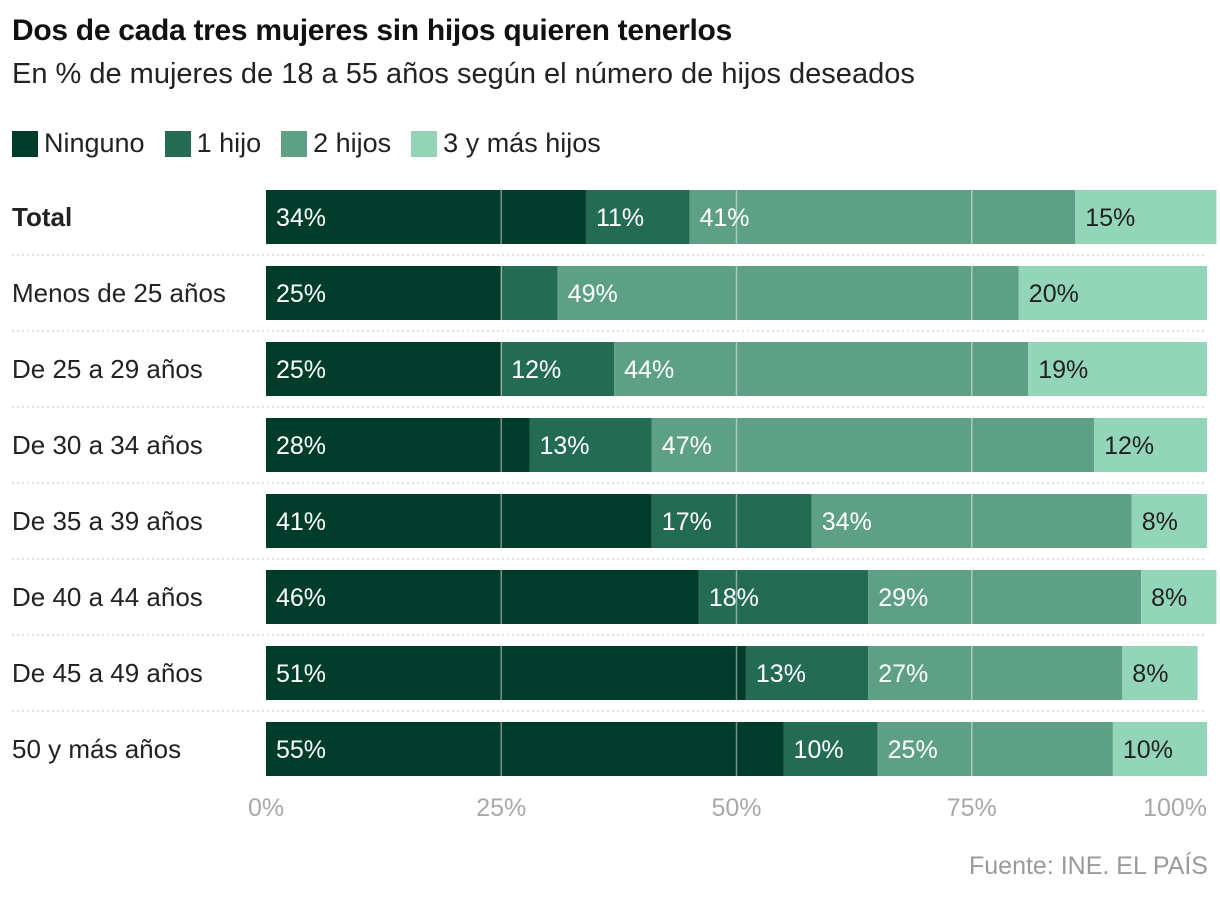  I want to click on x-tick-label: 50%, so click(736, 808).